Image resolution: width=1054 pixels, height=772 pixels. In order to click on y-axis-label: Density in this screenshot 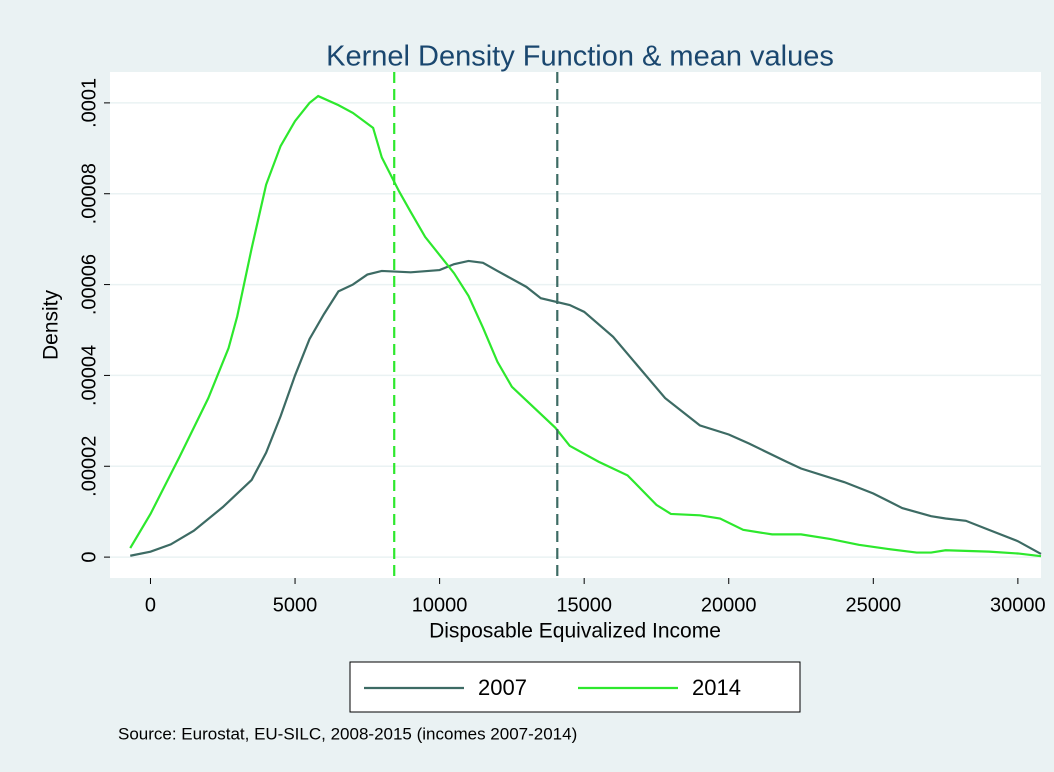, I will do `click(51, 324)`.